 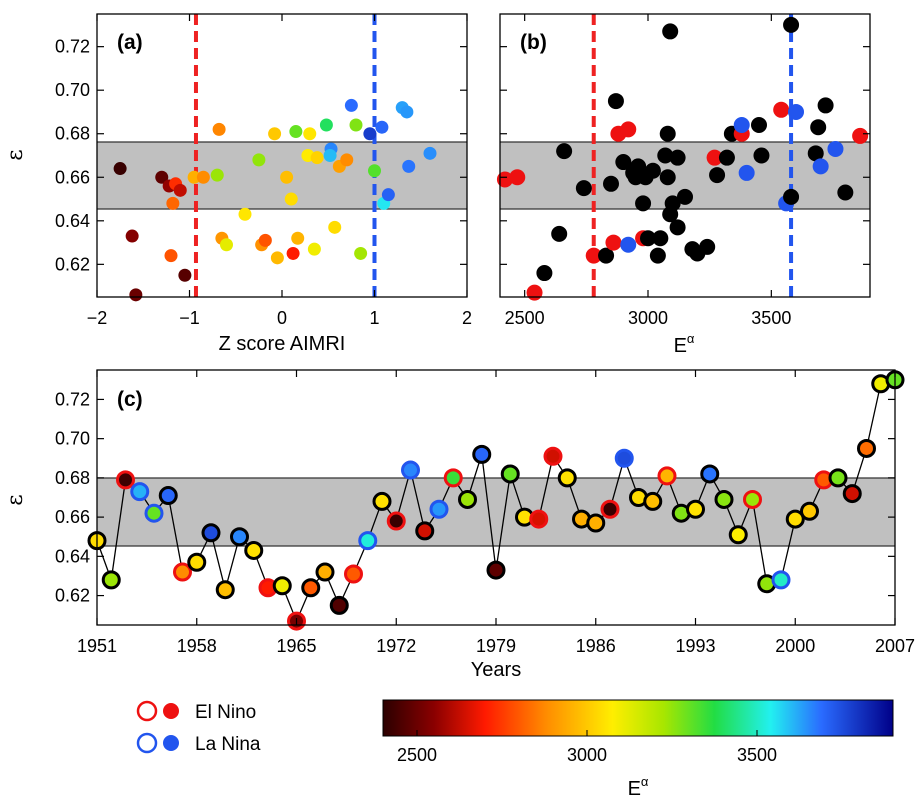 What do you see at coordinates (72, 399) in the screenshot?
I see `panel-c-ytick-label: 0.72` at bounding box center [72, 399].